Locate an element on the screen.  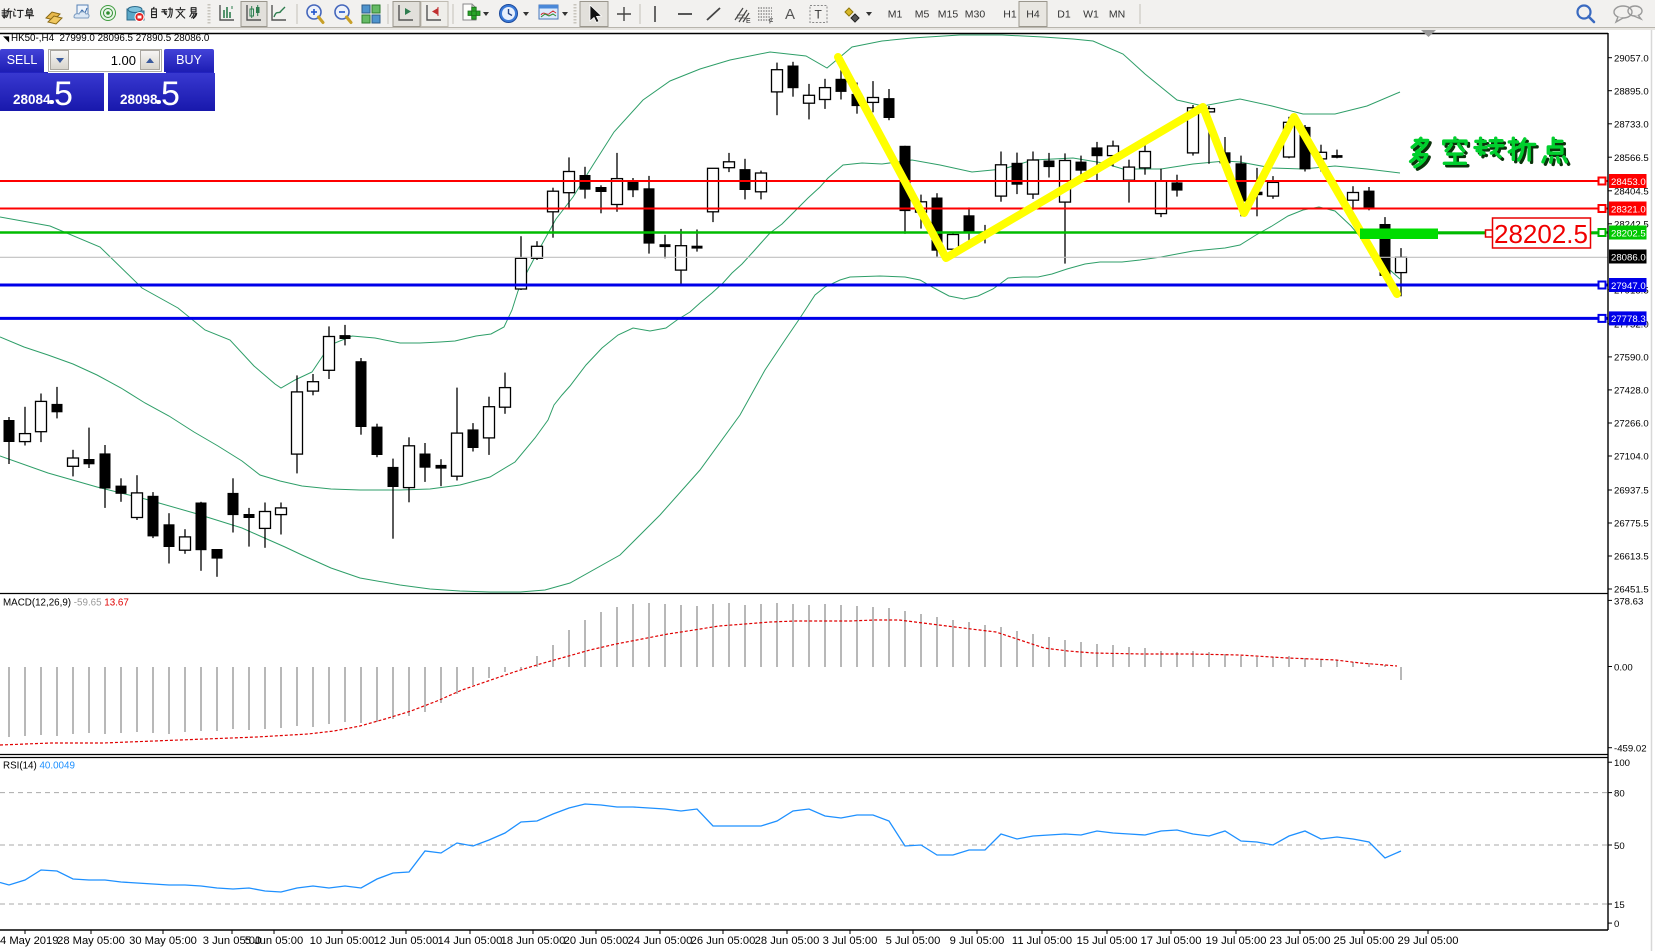
svg-text: MN is located at coordinates (1117, 15).